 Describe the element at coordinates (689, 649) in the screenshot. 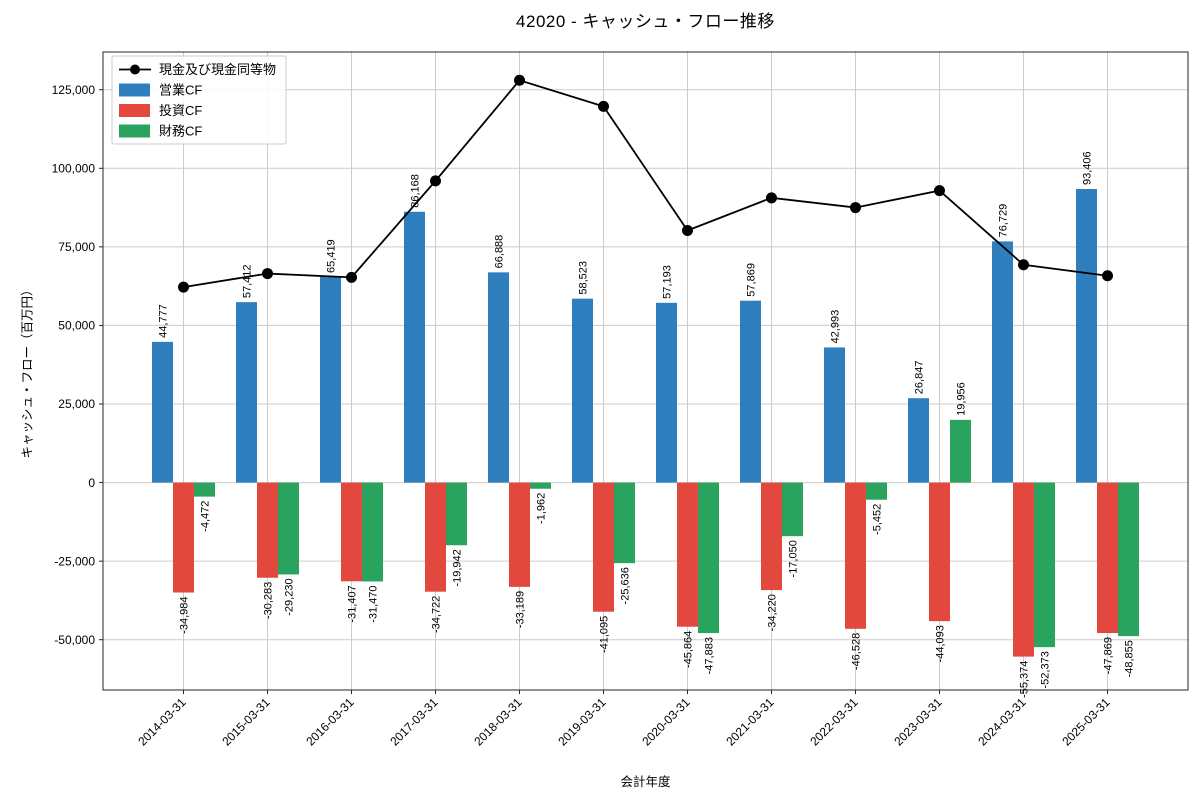

I see `bar-label-investing-cf-2020-03-31: -45,864` at that location.